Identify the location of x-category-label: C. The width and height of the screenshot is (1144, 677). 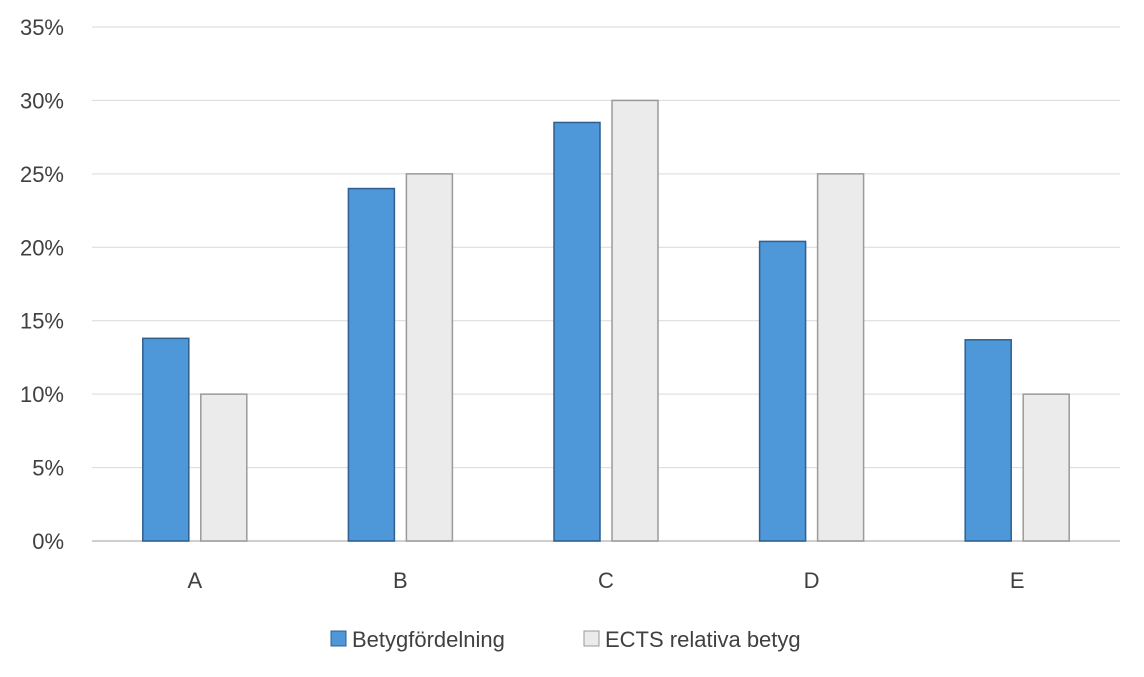
(606, 580).